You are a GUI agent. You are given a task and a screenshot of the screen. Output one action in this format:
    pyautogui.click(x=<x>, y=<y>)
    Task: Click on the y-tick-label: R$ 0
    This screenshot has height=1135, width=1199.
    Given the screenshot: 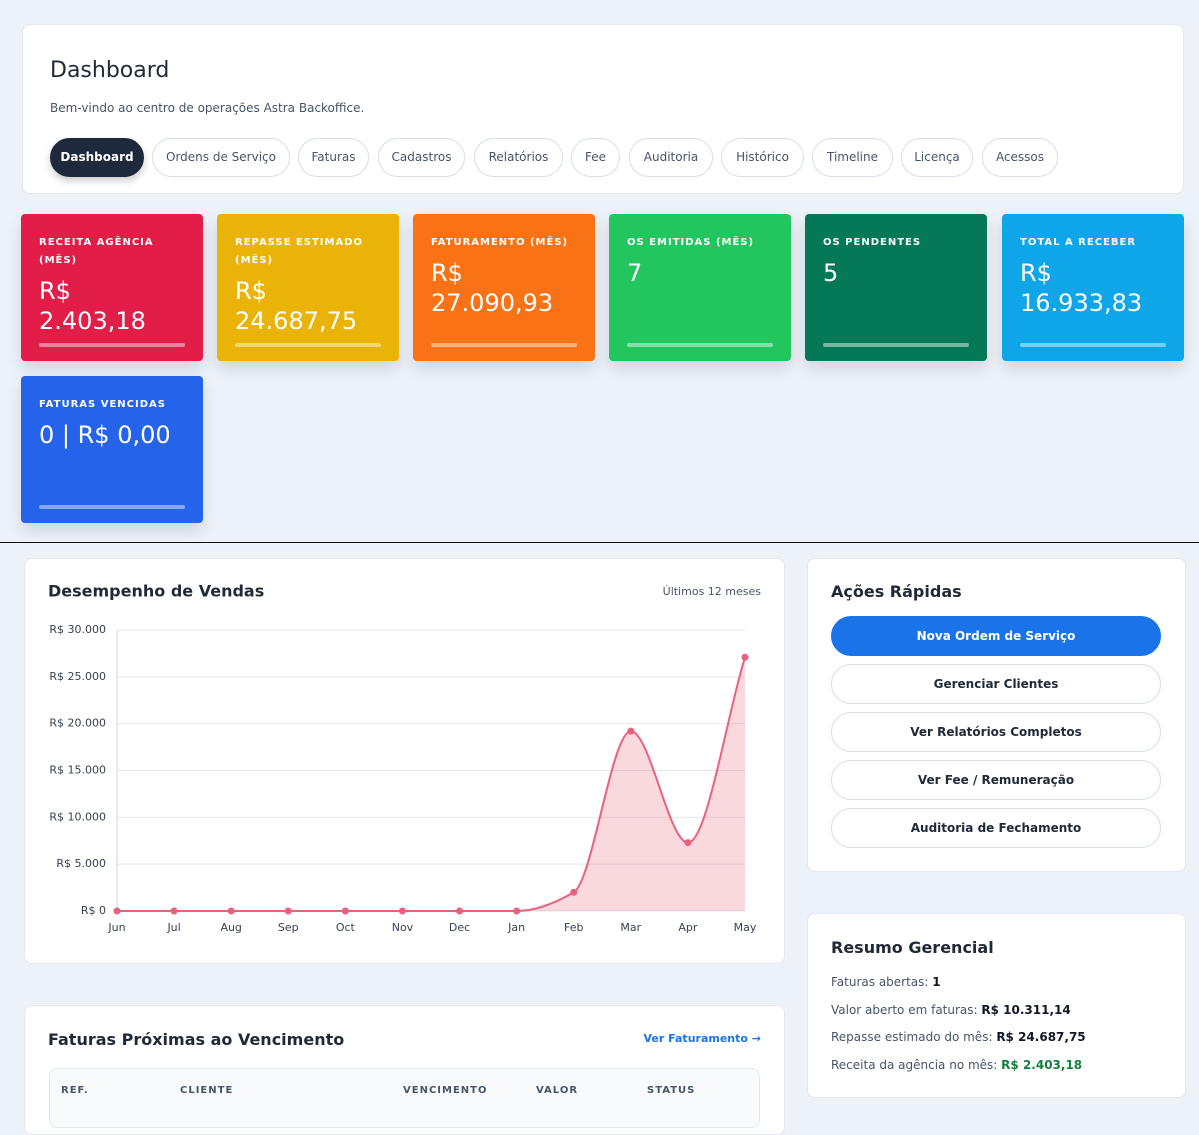 What is the action you would take?
    pyautogui.click(x=93, y=910)
    